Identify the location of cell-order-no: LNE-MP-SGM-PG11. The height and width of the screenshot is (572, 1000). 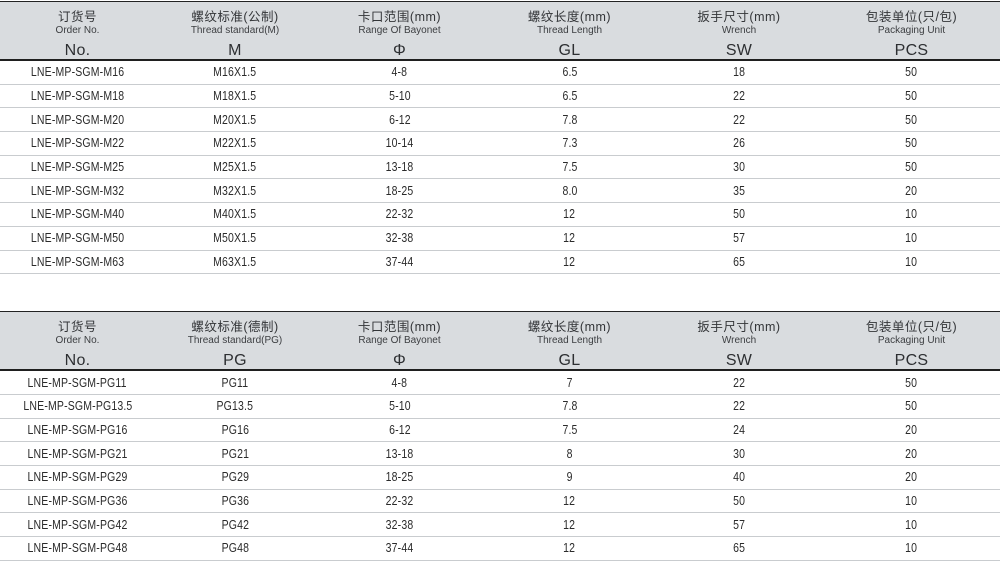
(77, 382).